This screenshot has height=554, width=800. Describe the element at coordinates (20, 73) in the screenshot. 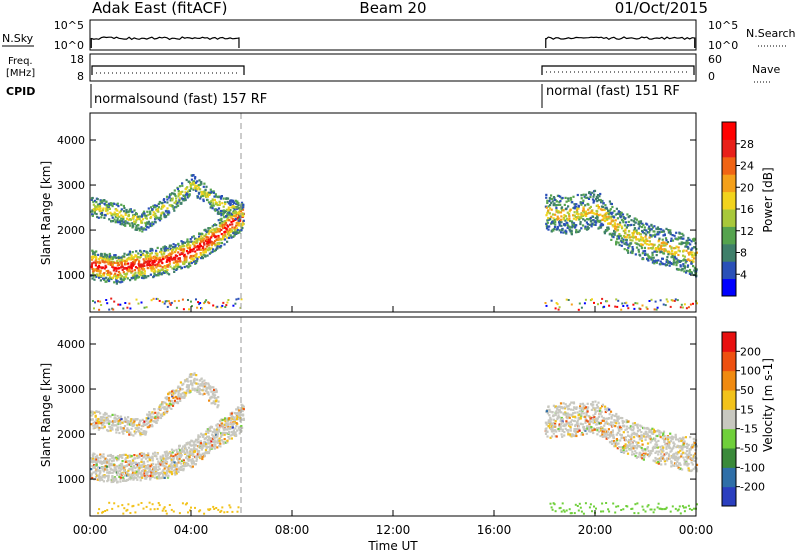

I see `freq-unit-label: [MHz]` at that location.